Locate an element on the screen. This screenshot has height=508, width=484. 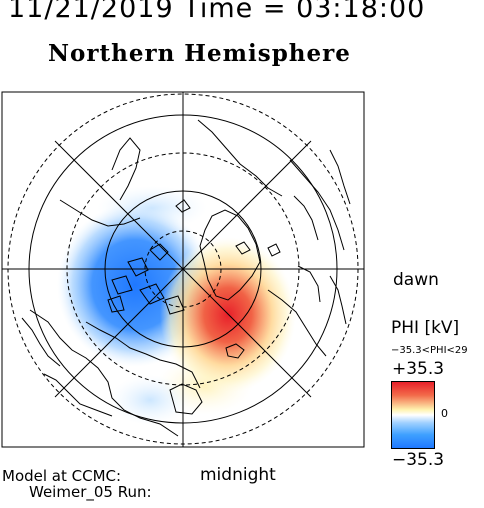
legend-range-text: −35.3<PHI<29 is located at coordinates (429, 350).